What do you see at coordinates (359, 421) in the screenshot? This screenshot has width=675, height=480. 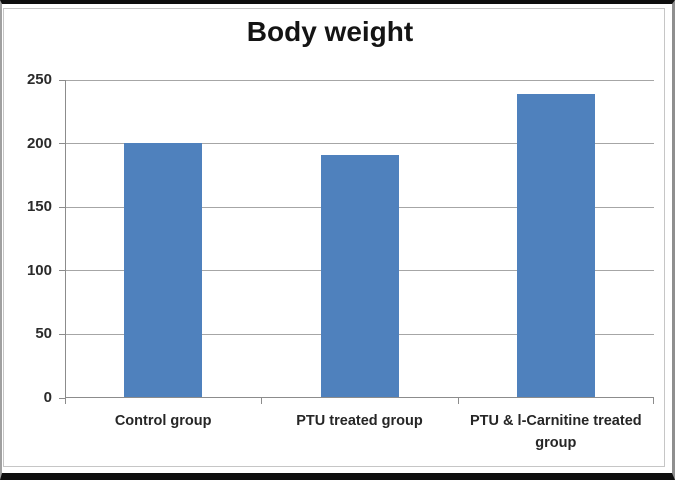 I see `x-category-label: PTU treated group` at bounding box center [359, 421].